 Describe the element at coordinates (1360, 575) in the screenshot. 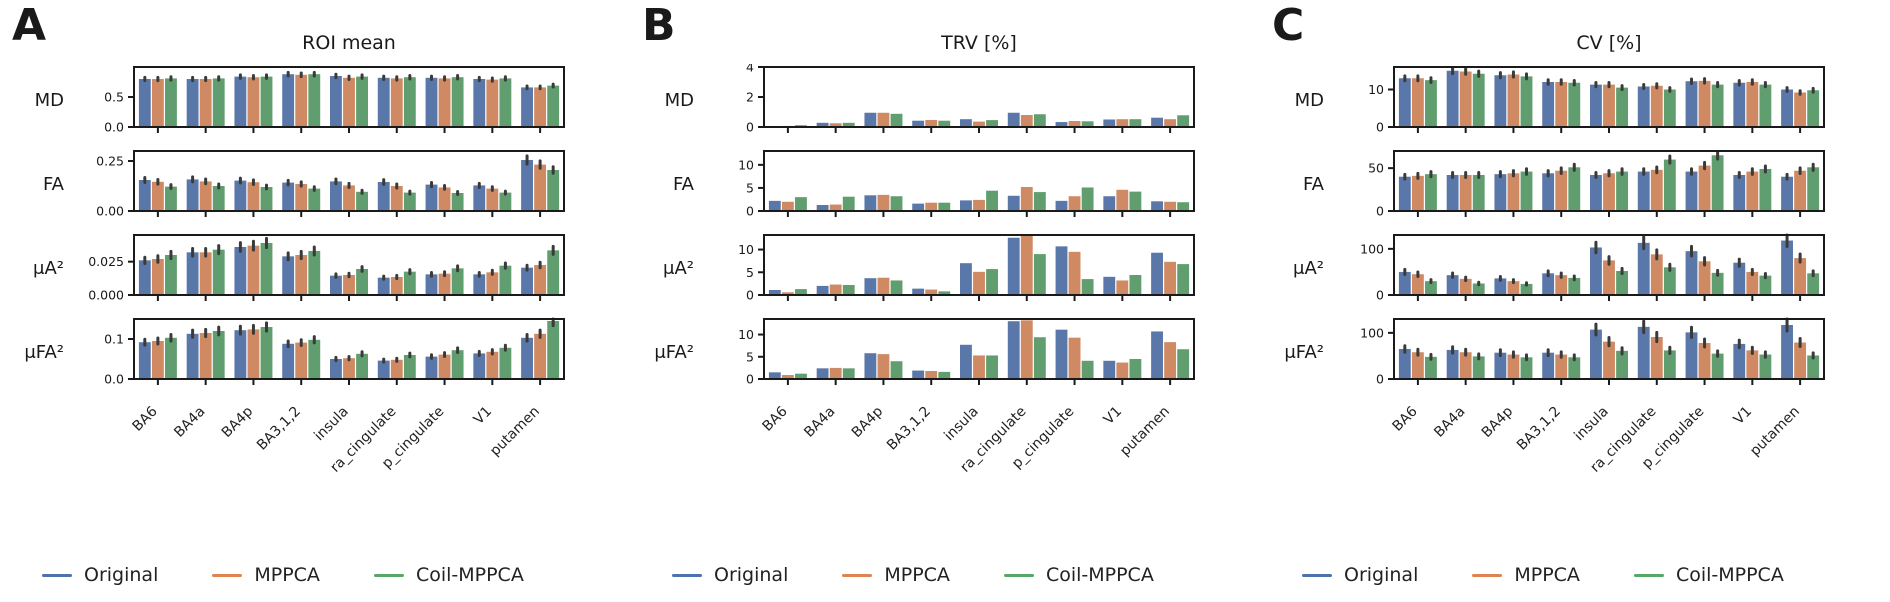

I see `legend-item-Original: Original` at that location.